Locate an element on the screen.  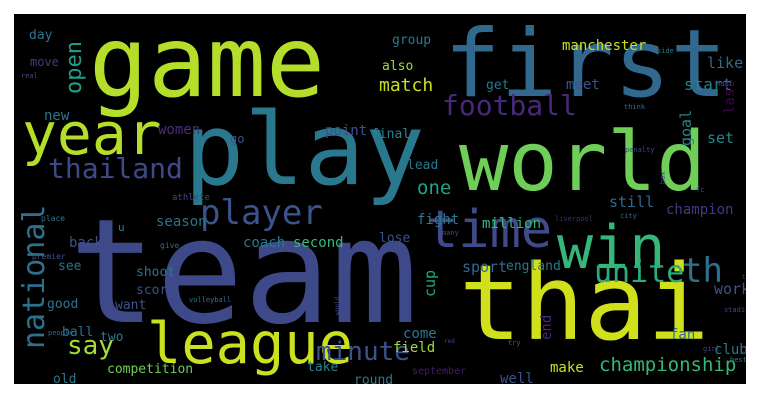
word-coach: coach is located at coordinates (264, 243).